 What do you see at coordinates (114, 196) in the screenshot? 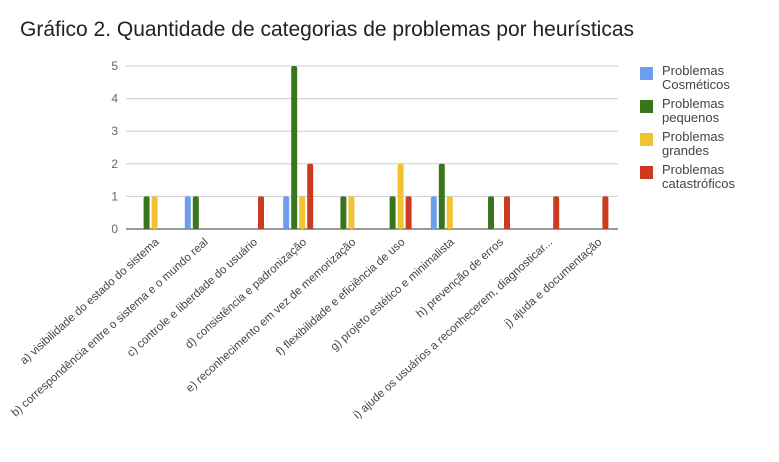
I see `y-tick-label: 1` at bounding box center [114, 196].